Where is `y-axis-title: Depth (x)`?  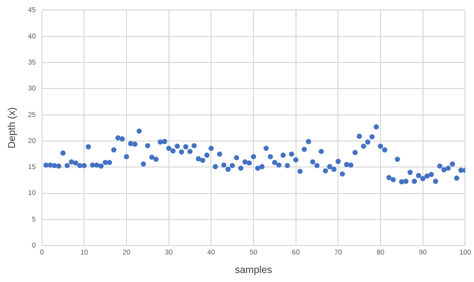
y-axis-title: Depth (x) is located at coordinates (12, 127).